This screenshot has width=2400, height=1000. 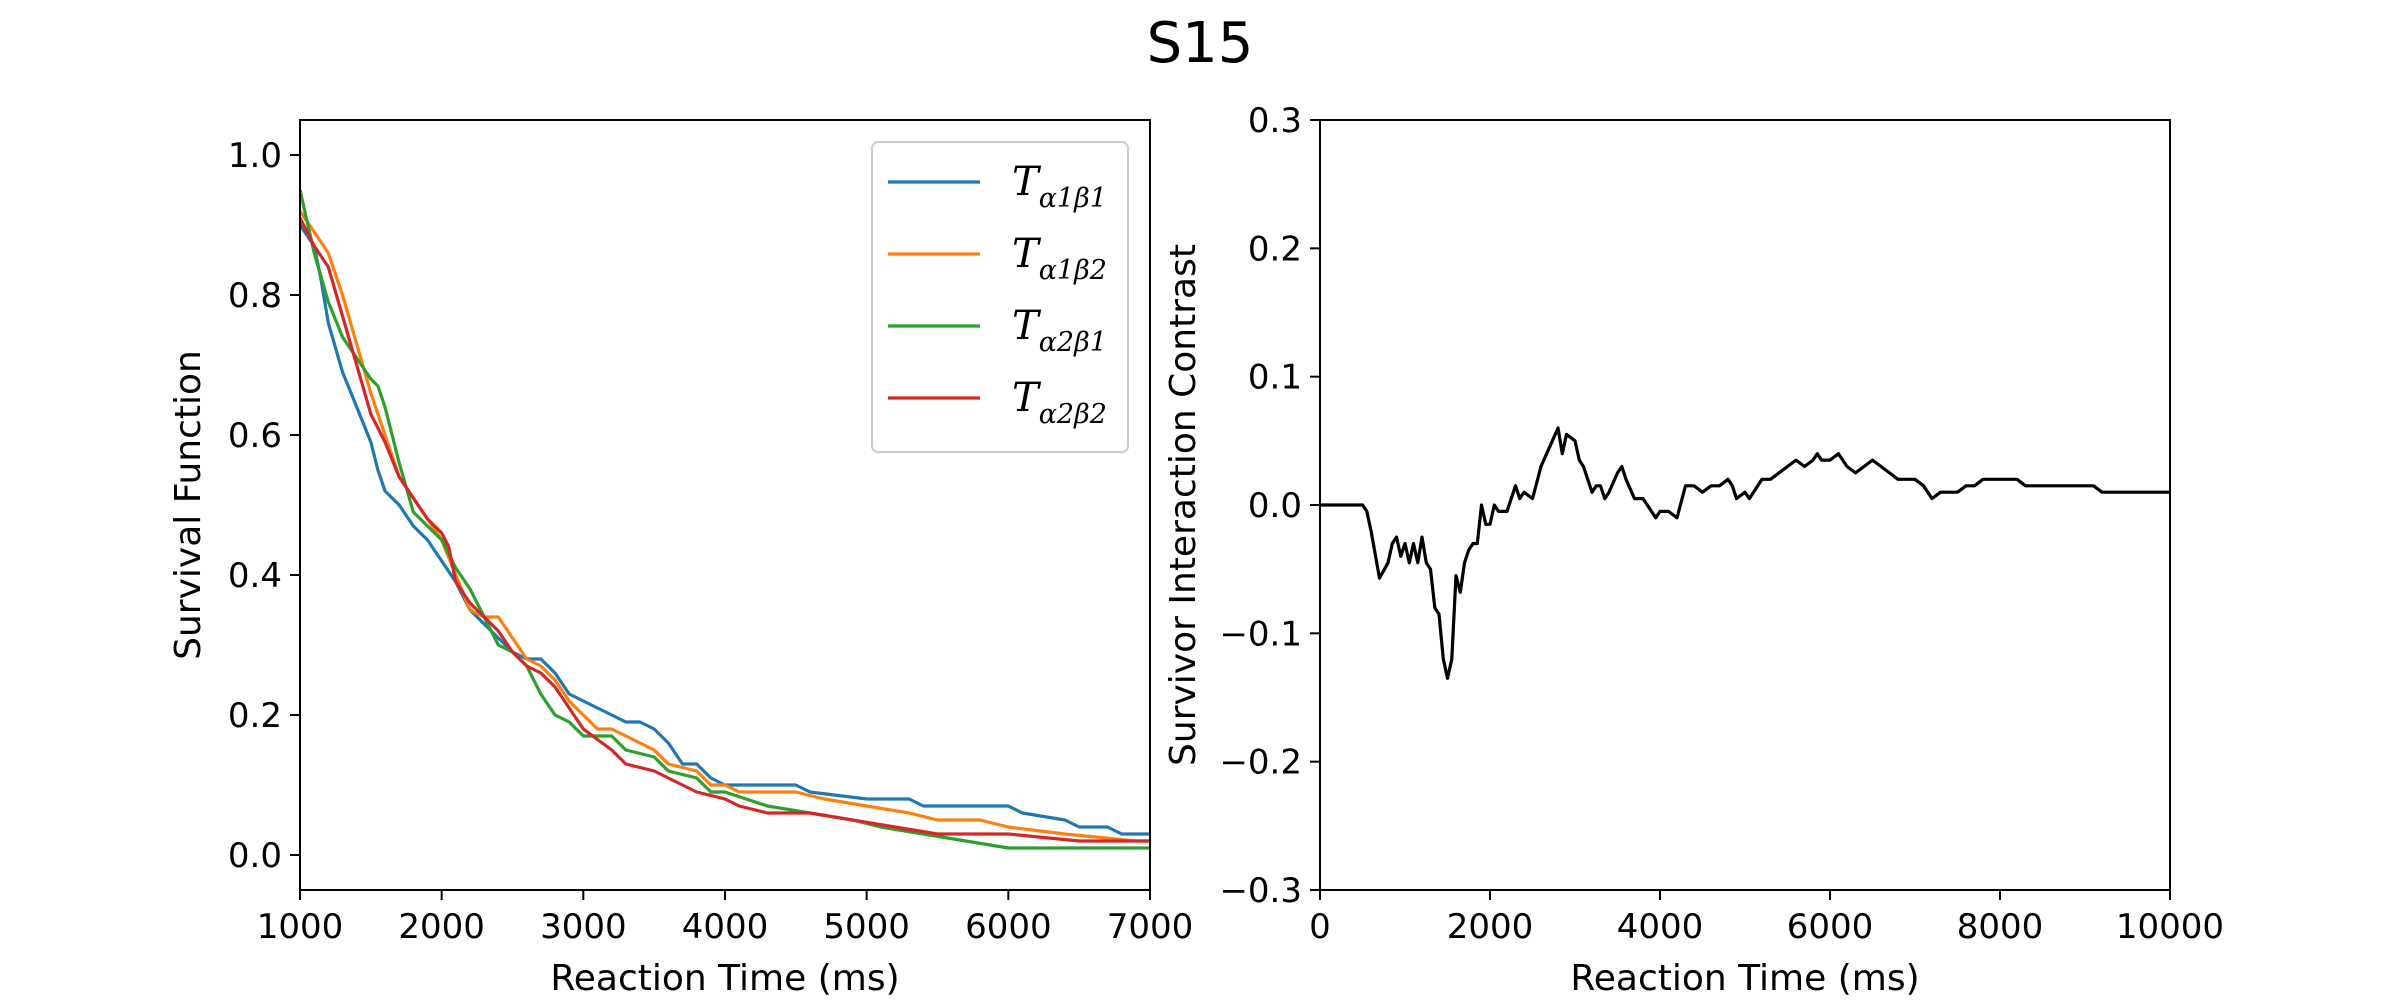 I want to click on y-tick-label: −0.2, so click(x=1260, y=763).